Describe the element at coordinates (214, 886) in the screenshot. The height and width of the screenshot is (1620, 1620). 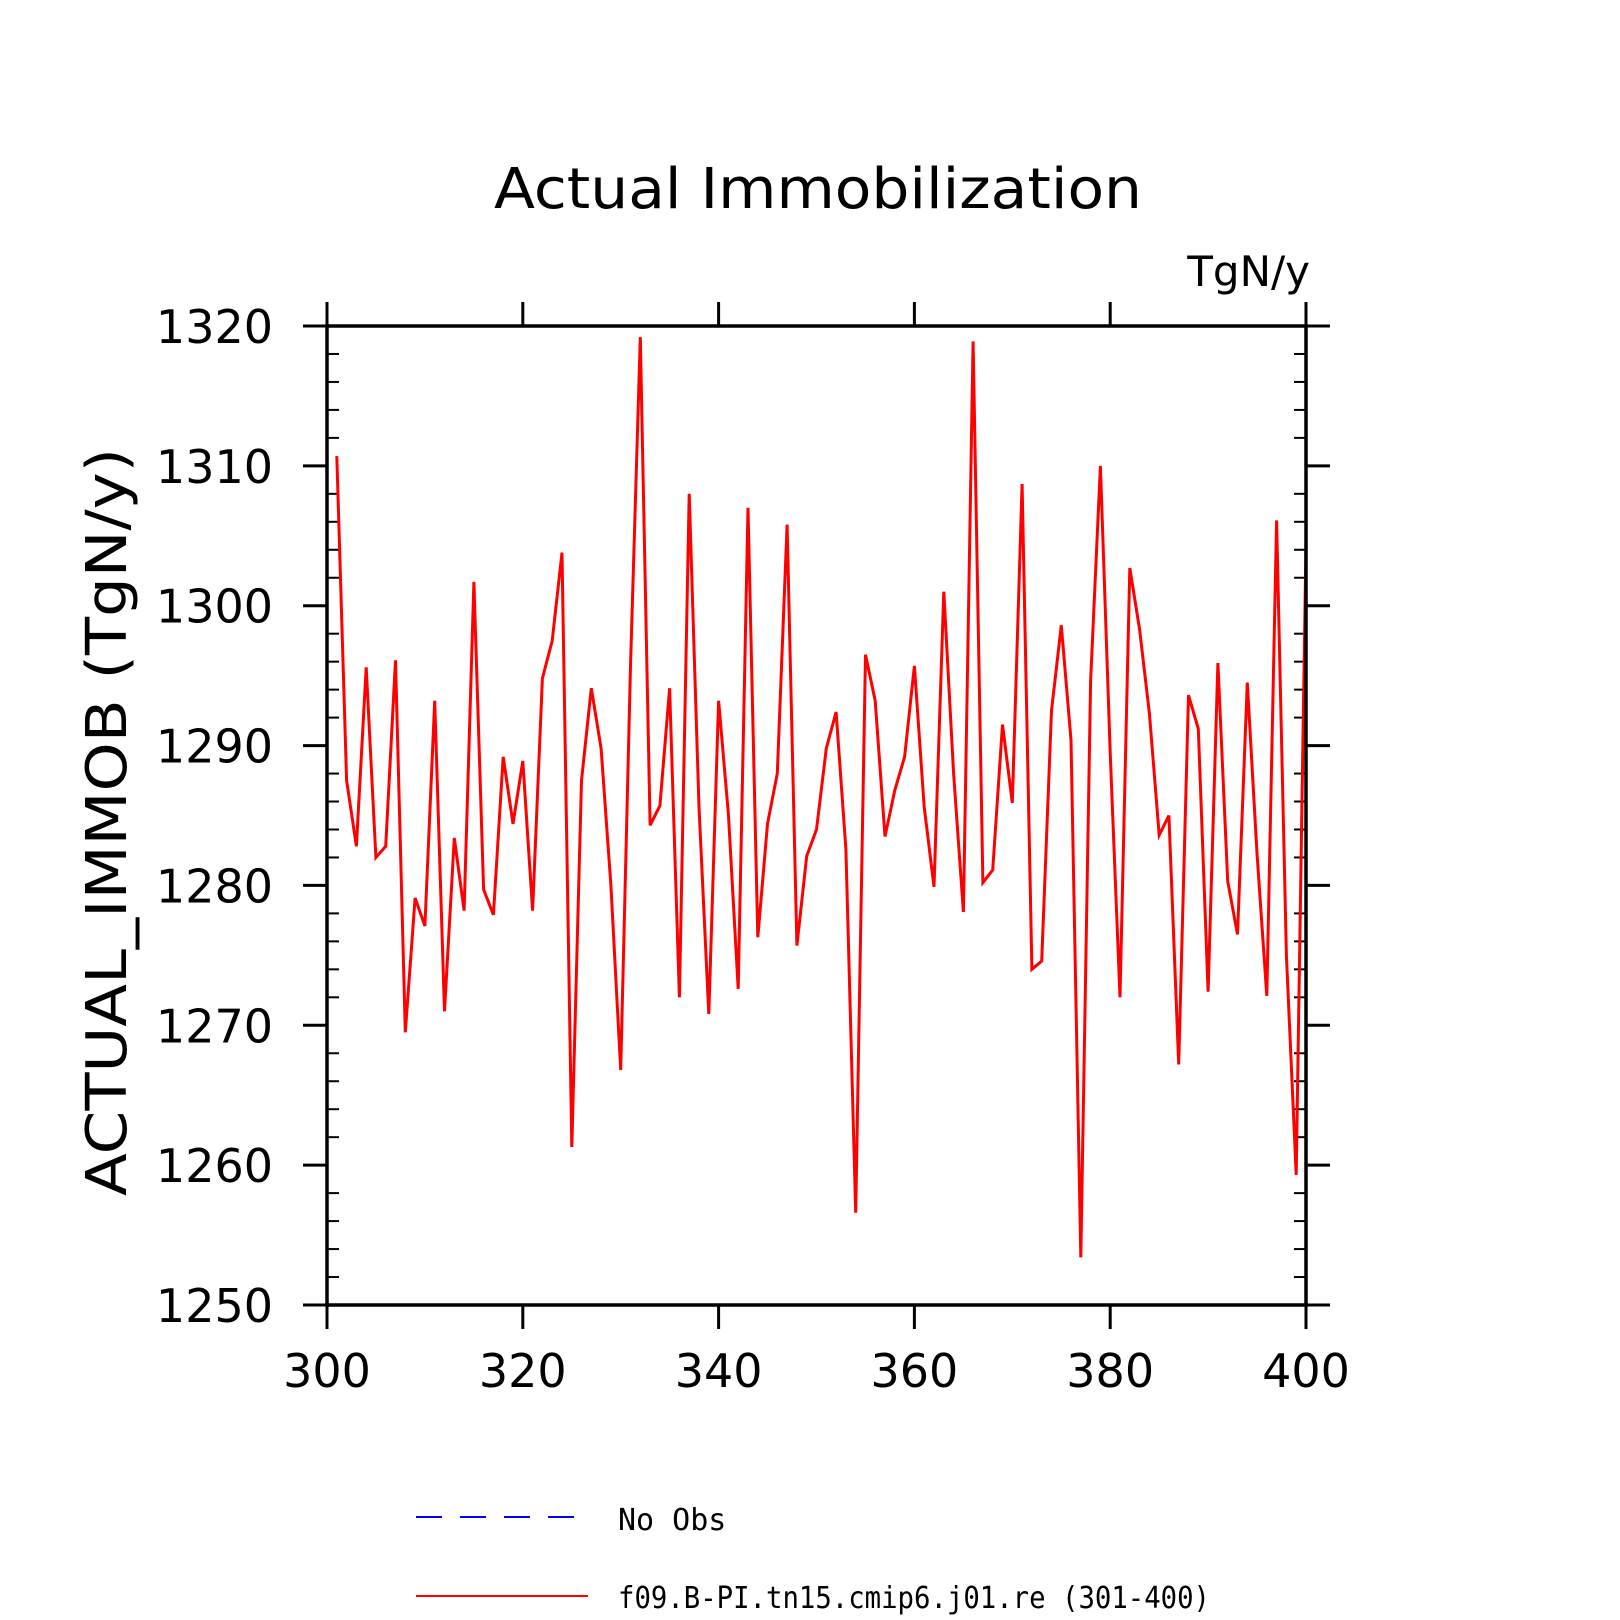
I see `y-tick-label: 1280` at that location.